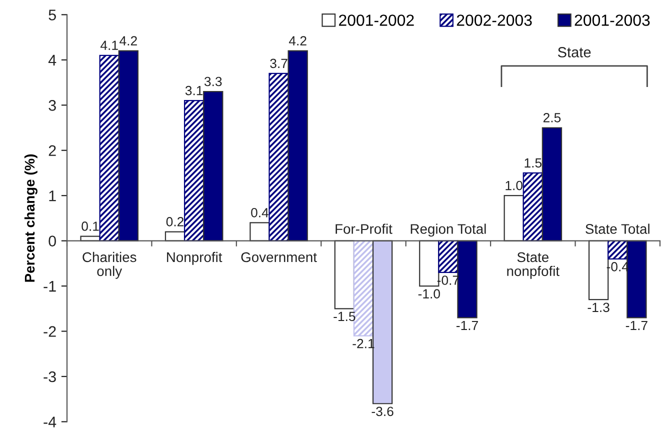 The height and width of the screenshot is (428, 668). What do you see at coordinates (279, 257) in the screenshot?
I see `x-tick-label: Government` at bounding box center [279, 257].